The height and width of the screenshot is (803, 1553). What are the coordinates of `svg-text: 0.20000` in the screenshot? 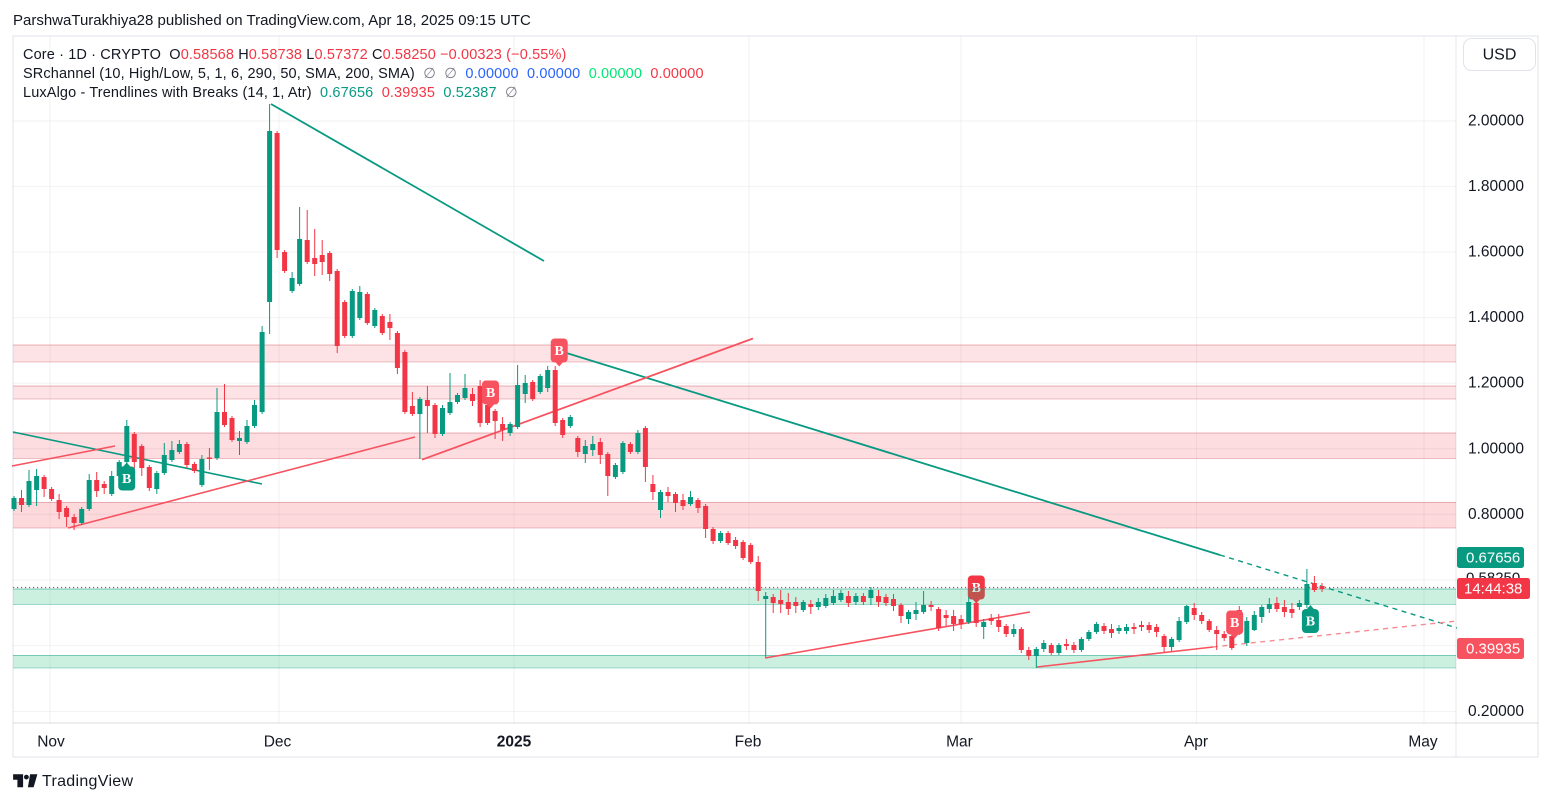 It's located at (1496, 711).